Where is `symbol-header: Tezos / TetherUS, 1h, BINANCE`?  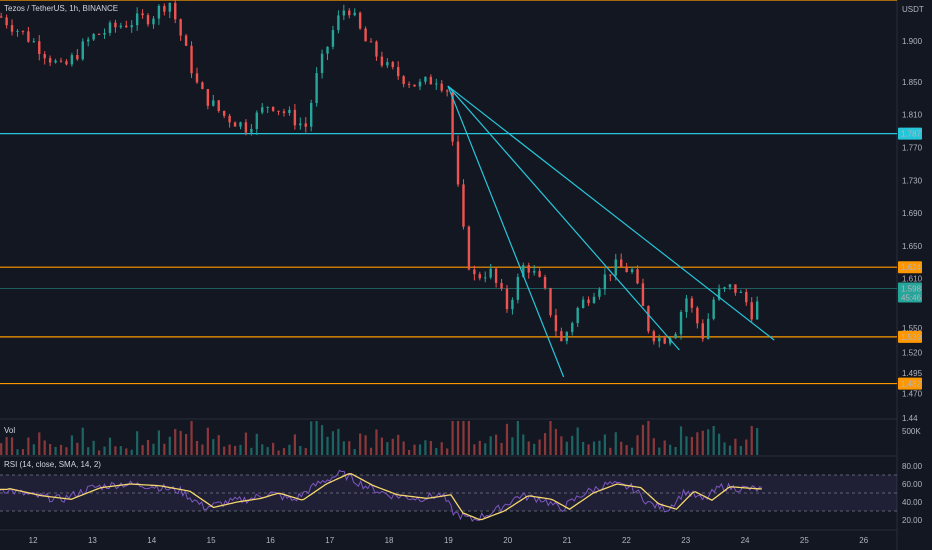 symbol-header: Tezos / TetherUS, 1h, BINANCE is located at coordinates (61, 8).